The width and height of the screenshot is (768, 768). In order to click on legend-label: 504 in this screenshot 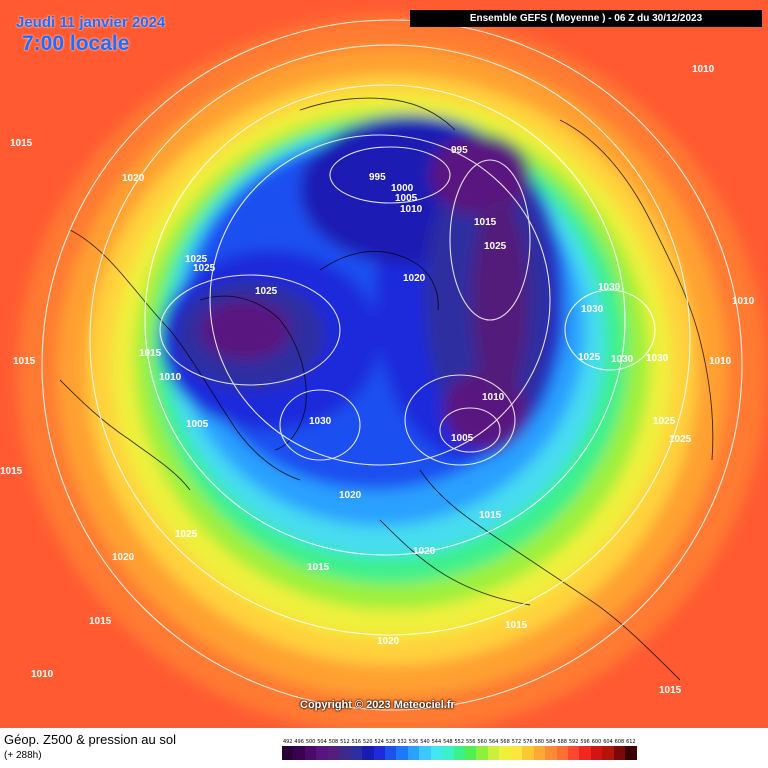, I will do `click(322, 742)`.